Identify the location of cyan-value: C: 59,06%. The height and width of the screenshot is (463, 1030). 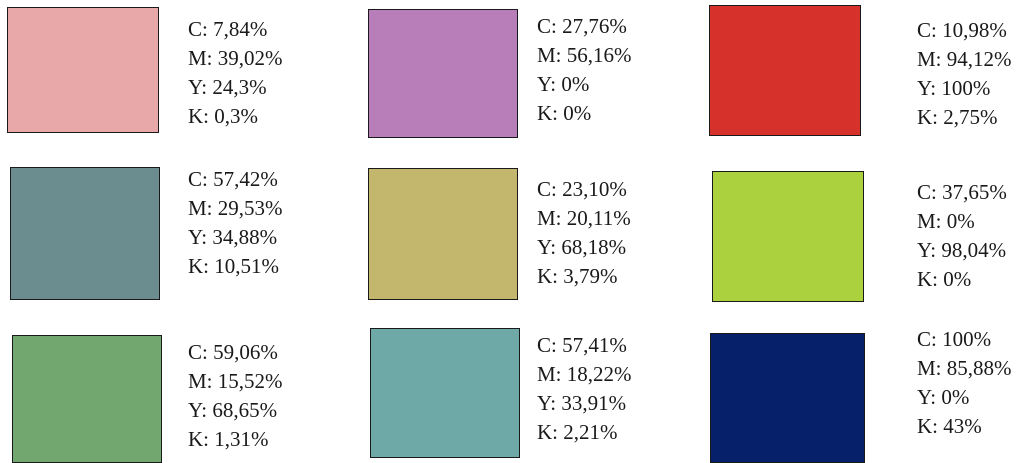
(233, 352).